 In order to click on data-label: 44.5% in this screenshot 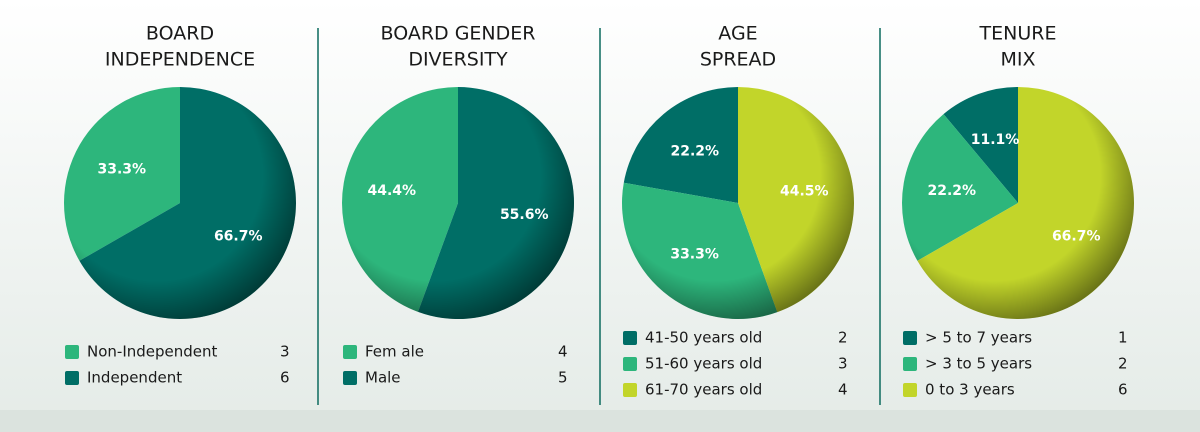, I will do `click(804, 191)`.